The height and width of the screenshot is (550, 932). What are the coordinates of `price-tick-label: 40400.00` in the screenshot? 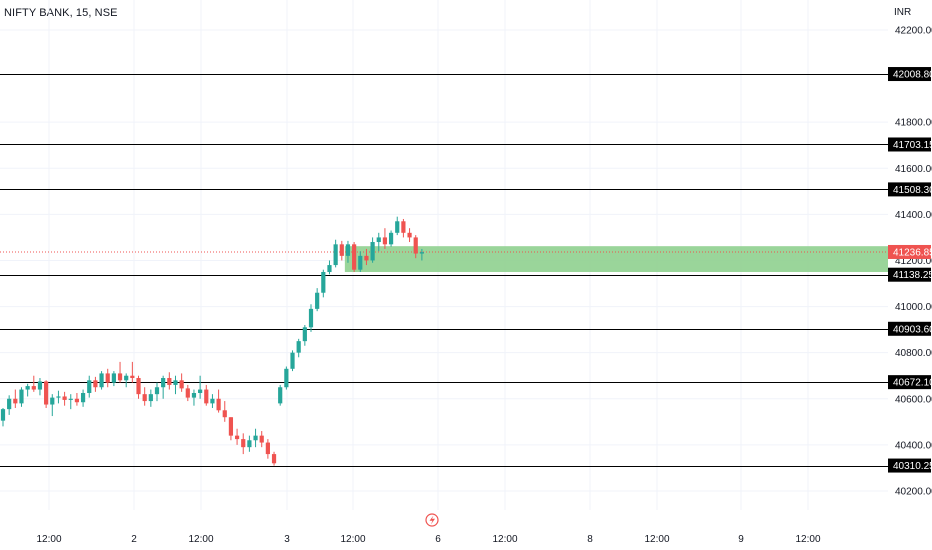 It's located at (913, 445).